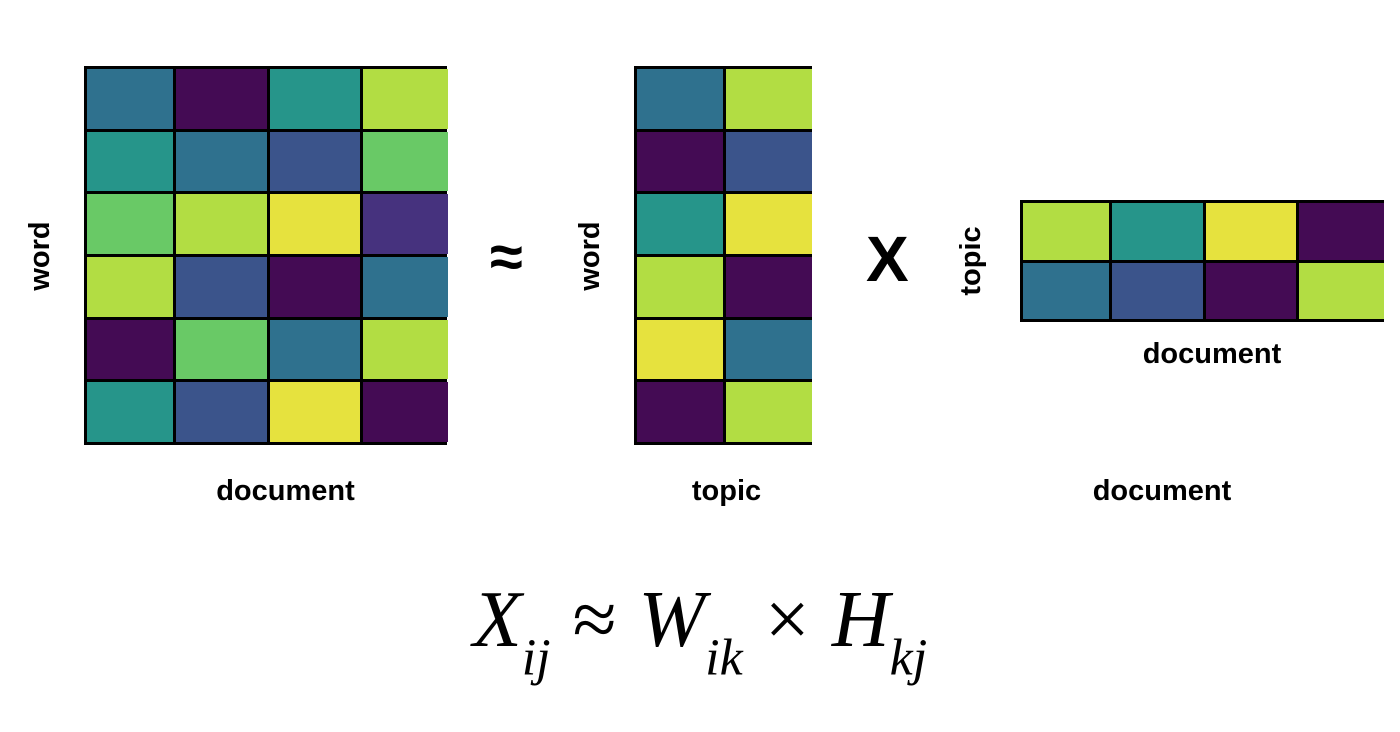  Describe the element at coordinates (860, 620) in the screenshot. I see `formula-h: H` at that location.